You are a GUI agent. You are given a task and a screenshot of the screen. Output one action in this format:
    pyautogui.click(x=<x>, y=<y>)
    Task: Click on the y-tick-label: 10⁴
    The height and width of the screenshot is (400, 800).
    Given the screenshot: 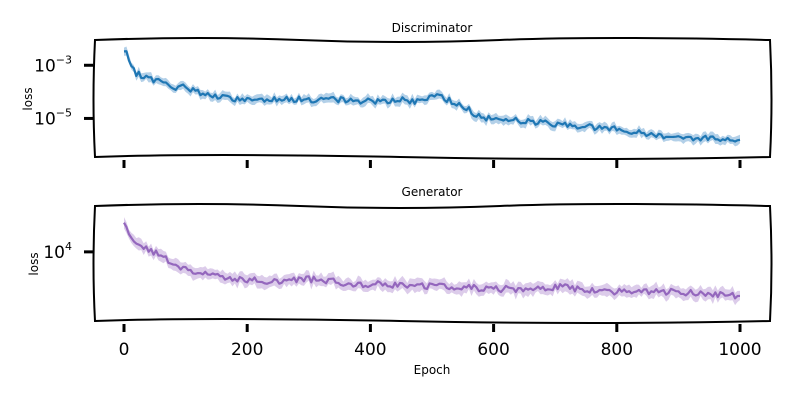 What is the action you would take?
    pyautogui.click(x=57, y=251)
    